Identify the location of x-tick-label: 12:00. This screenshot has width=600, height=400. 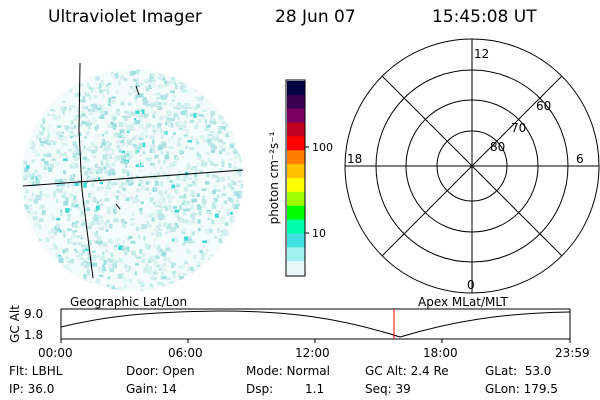
(312, 353).